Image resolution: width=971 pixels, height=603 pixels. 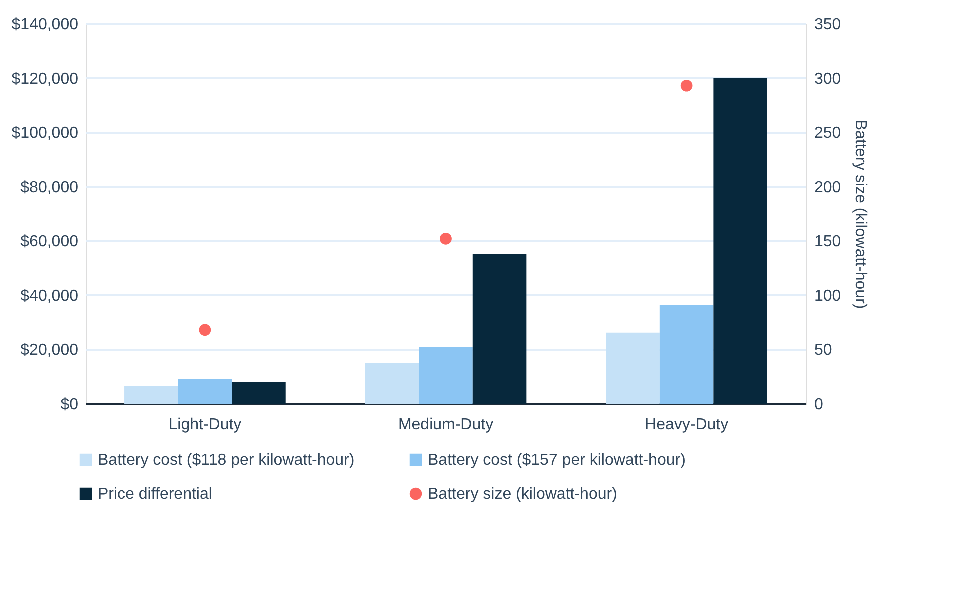 I want to click on y2-tick-label: 250, so click(x=828, y=133).